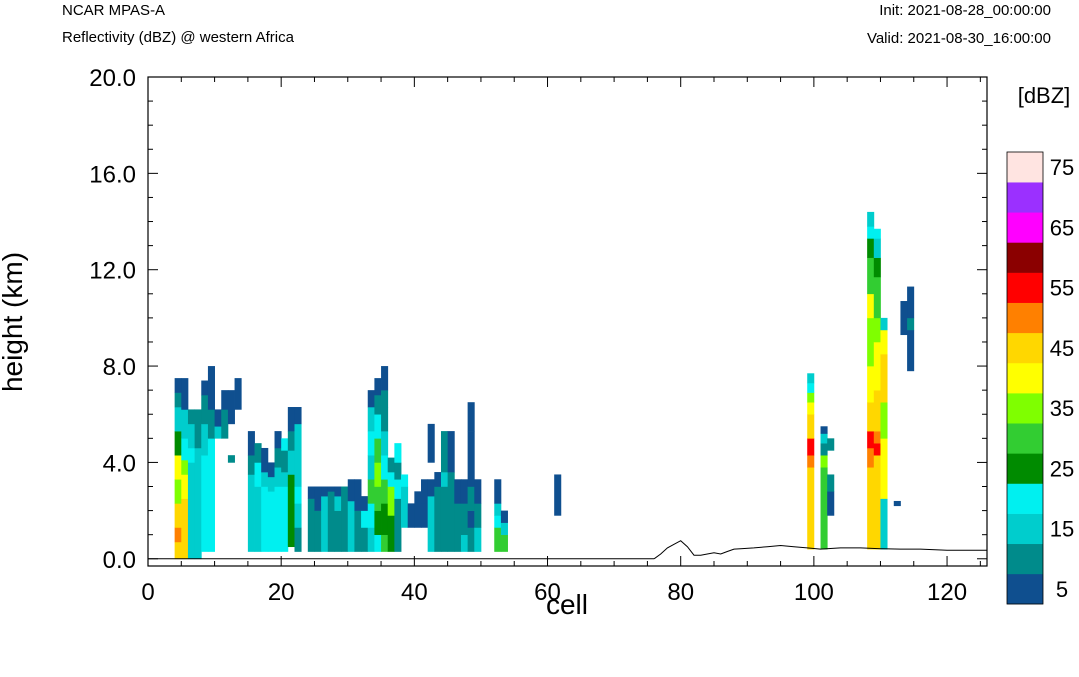 Image resolution: width=1079 pixels, height=677 pixels. Describe the element at coordinates (14, 322) in the screenshot. I see `y-axis-label: height (km)` at that location.